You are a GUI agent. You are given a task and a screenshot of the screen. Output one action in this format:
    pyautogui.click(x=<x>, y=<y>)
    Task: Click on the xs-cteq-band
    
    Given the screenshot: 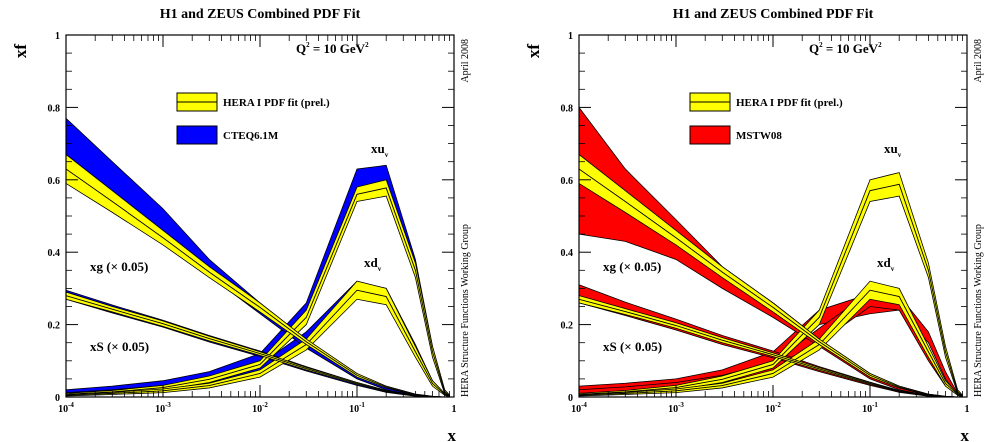 What is the action you would take?
    pyautogui.click(x=258, y=343)
    